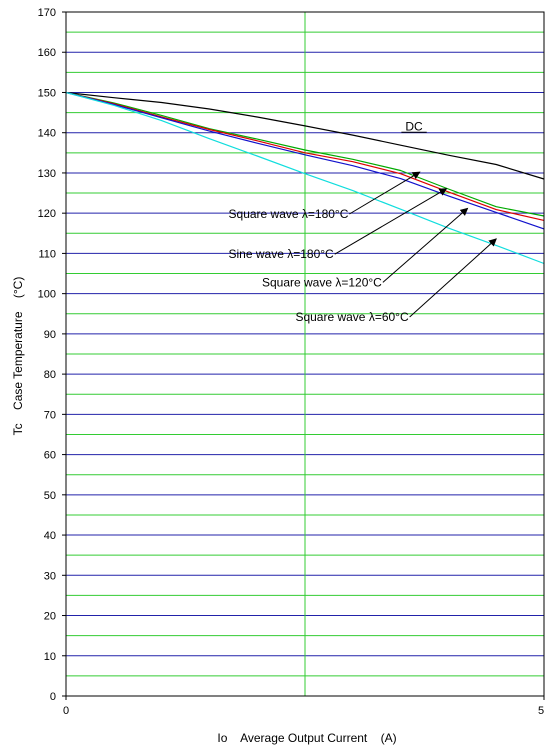 Image resolution: width=547 pixels, height=753 pixels. Describe the element at coordinates (50, 657) in the screenshot. I see `y-tick-label: 10` at that location.